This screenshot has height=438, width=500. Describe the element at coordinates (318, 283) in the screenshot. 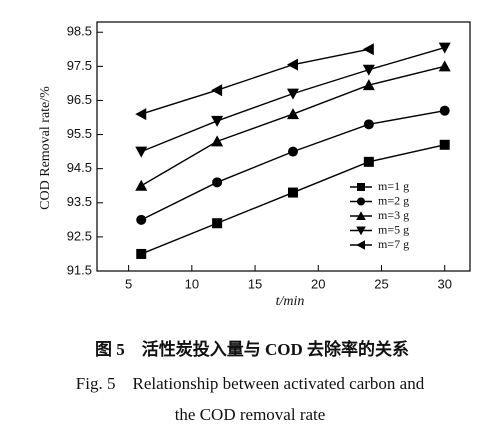

I see `x-tick-label: 20` at that location.